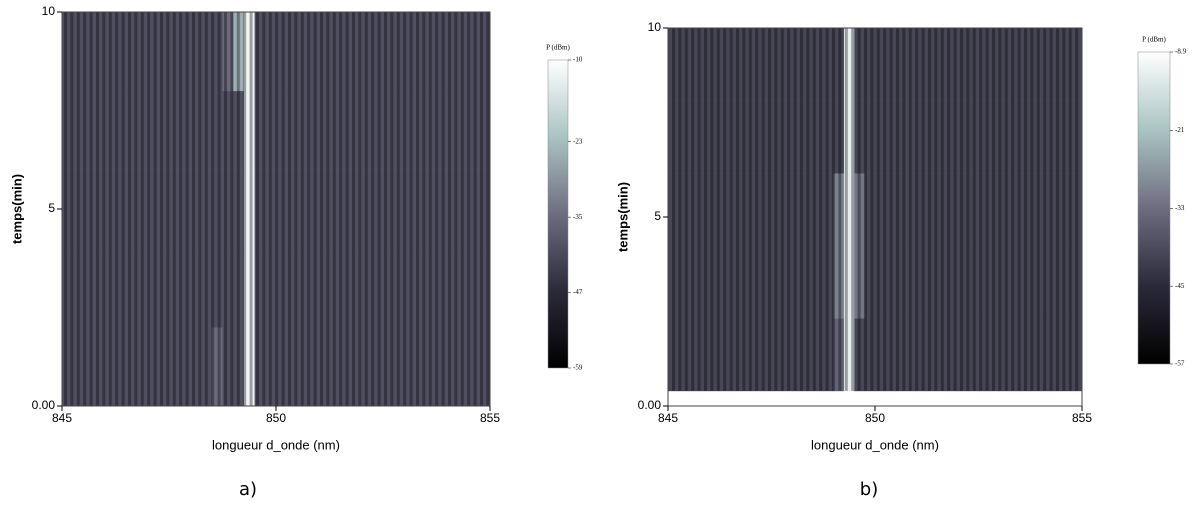 Image resolution: width=1192 pixels, height=526 pixels. Describe the element at coordinates (655, 27) in the screenshot. I see `y-tick-label: 10` at that location.